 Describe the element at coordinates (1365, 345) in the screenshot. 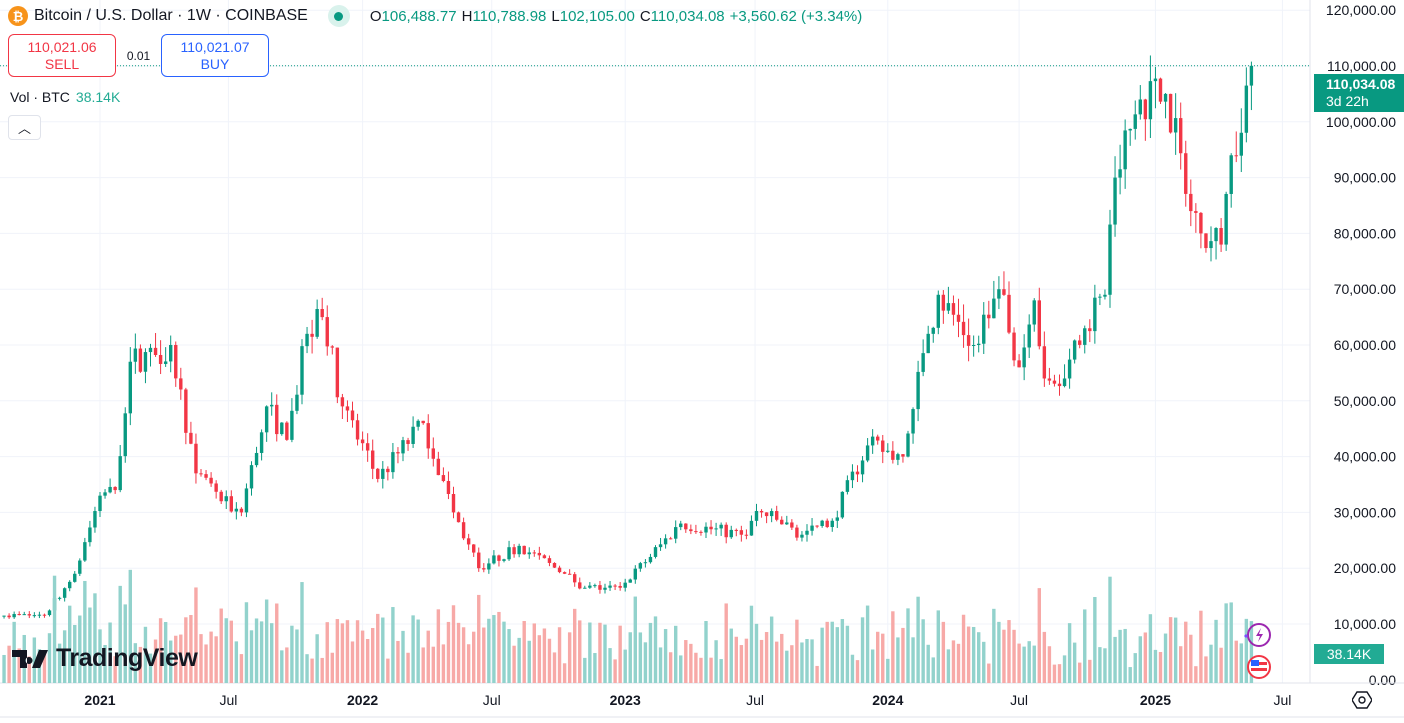

I see `y-tick-label: 60,000.00` at that location.